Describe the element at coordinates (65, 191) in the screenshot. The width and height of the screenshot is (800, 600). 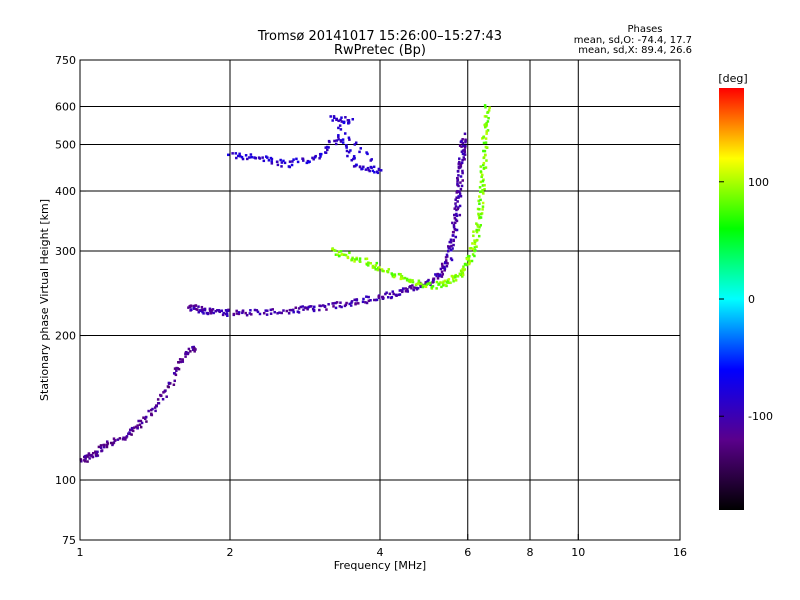
I see `y-tick-label: 400` at that location.